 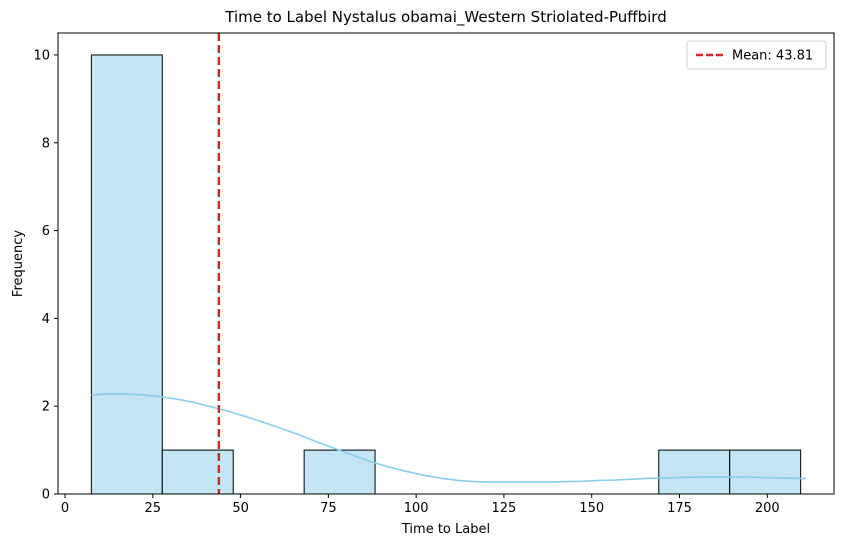 I want to click on x-tick-label: 75, so click(x=328, y=508).